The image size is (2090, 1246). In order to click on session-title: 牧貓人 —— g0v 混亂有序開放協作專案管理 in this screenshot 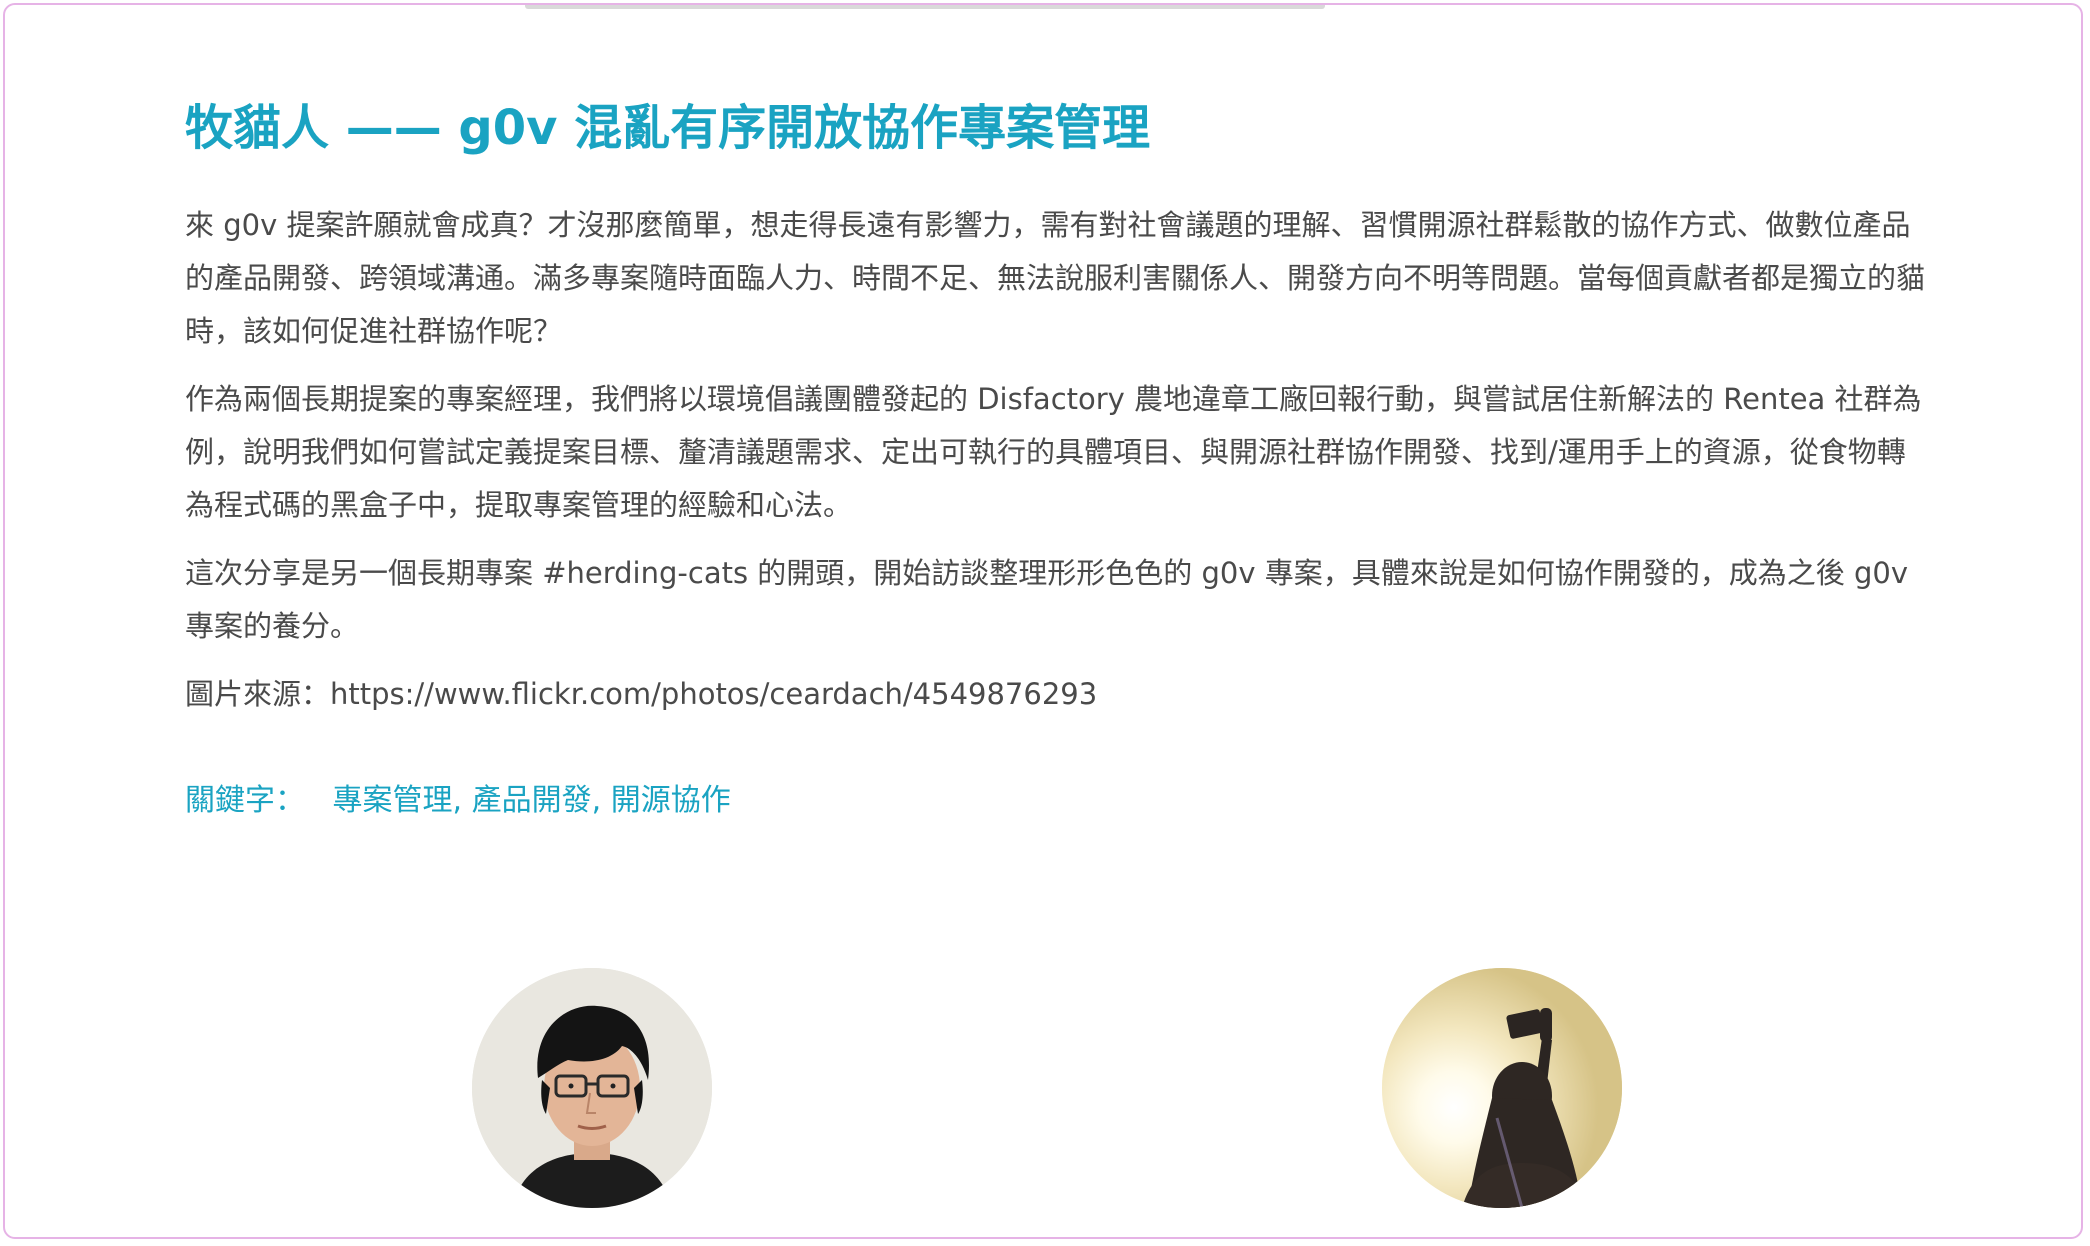, I will do `click(668, 128)`.